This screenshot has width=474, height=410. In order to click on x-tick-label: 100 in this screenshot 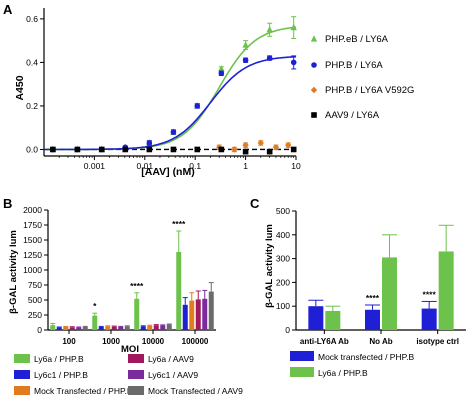, I will do `click(69, 341)`.